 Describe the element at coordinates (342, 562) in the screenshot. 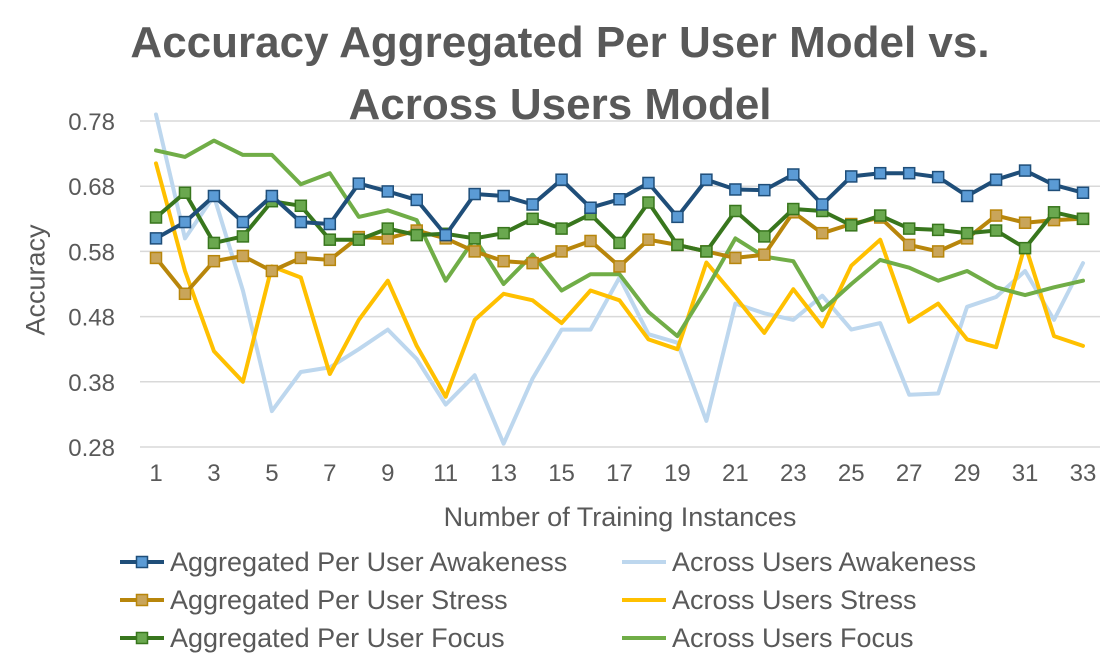

I see `legend-item: Aggregated Per User Awakeness` at that location.